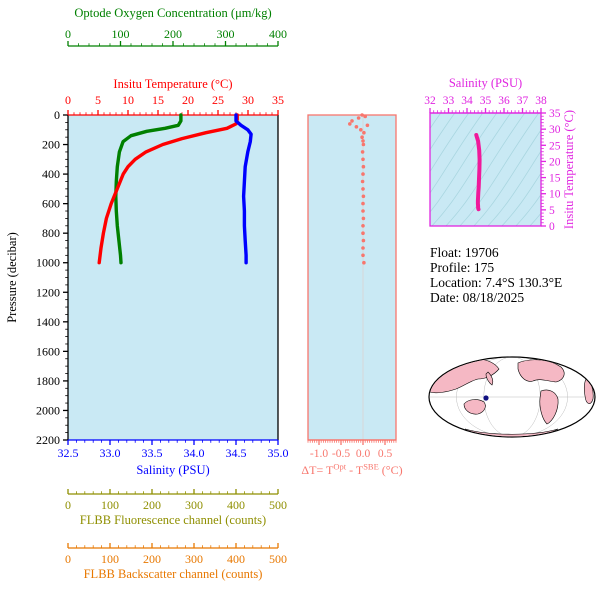  Describe the element at coordinates (48, 292) in the screenshot. I see `tick-label: 1200` at that location.